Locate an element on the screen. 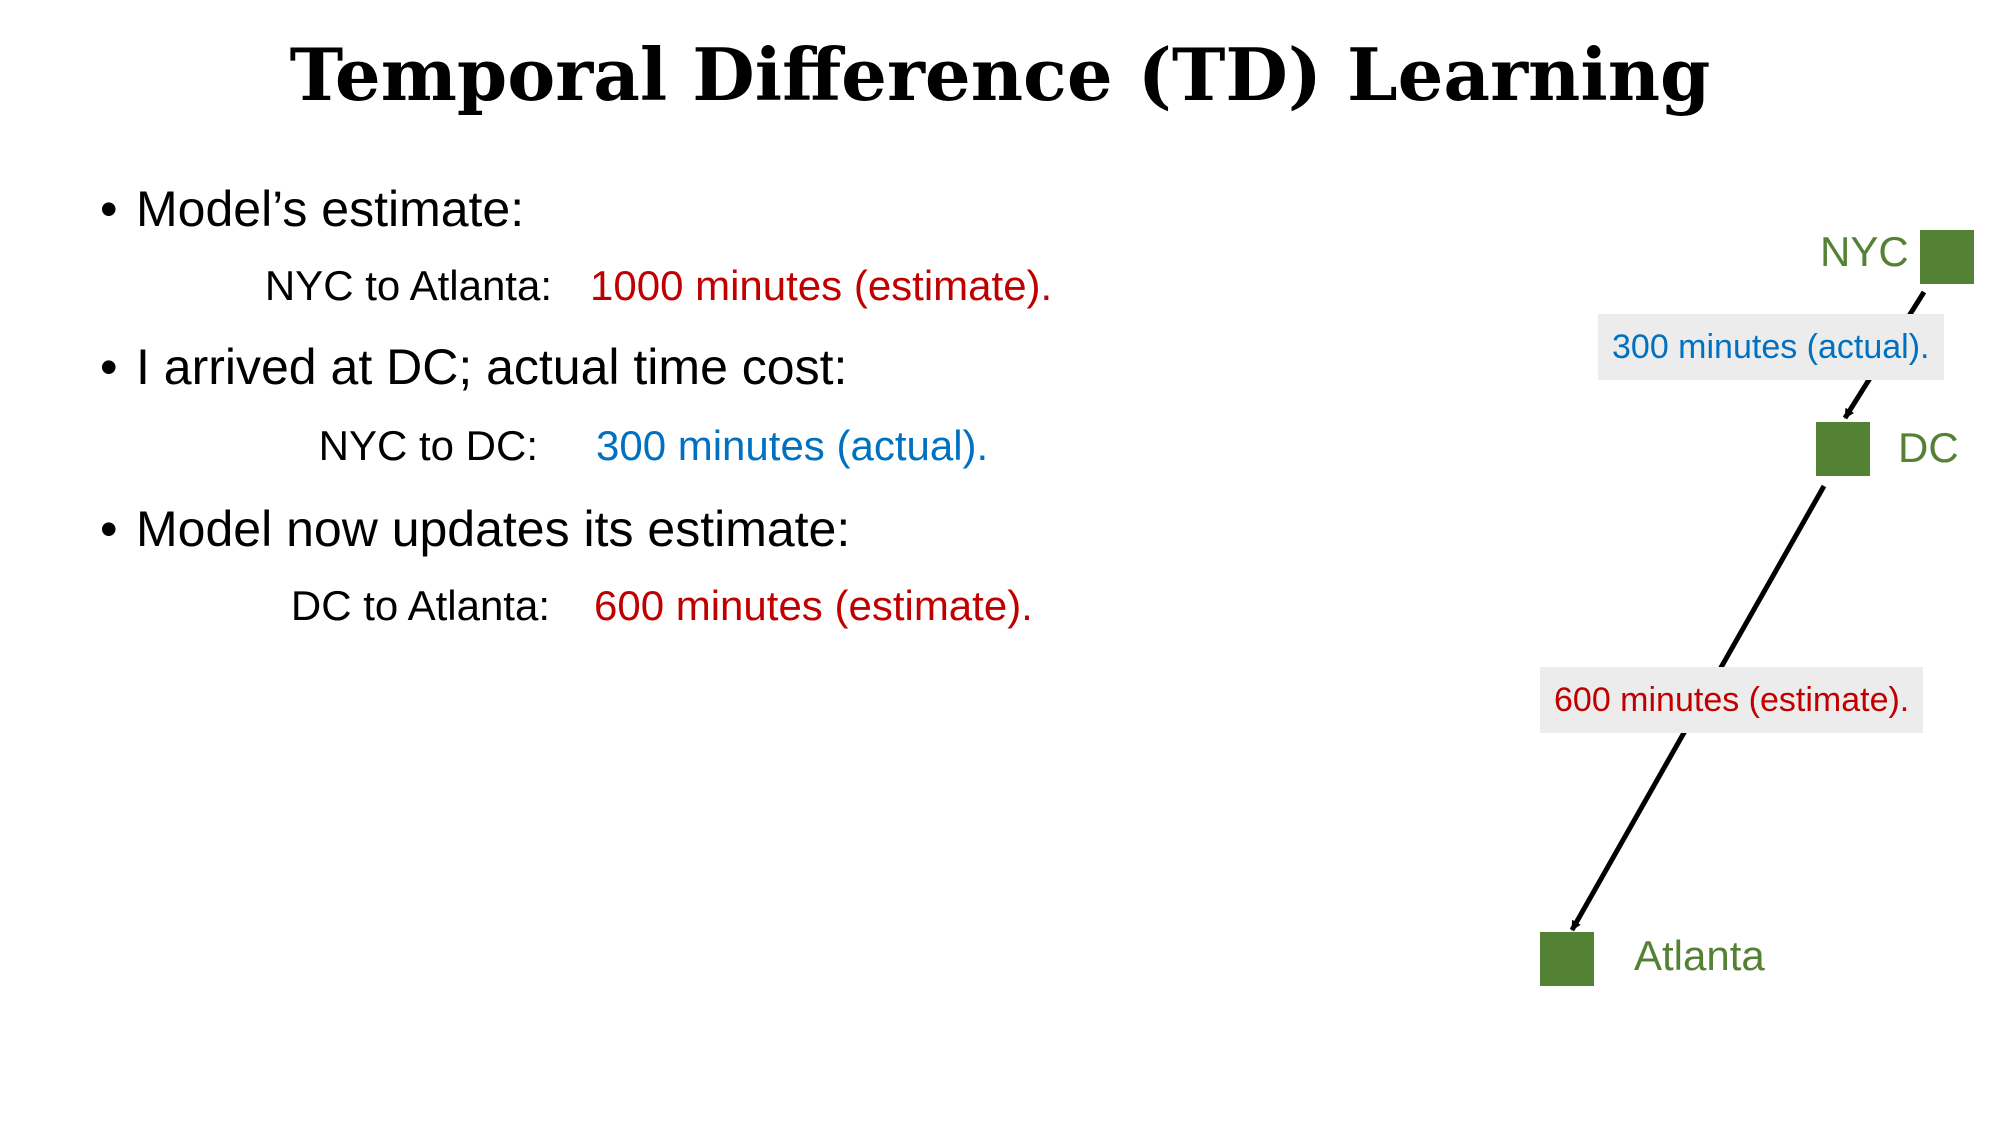  bullet-text: I arrived at DC; actual time cost: is located at coordinates (492, 367).